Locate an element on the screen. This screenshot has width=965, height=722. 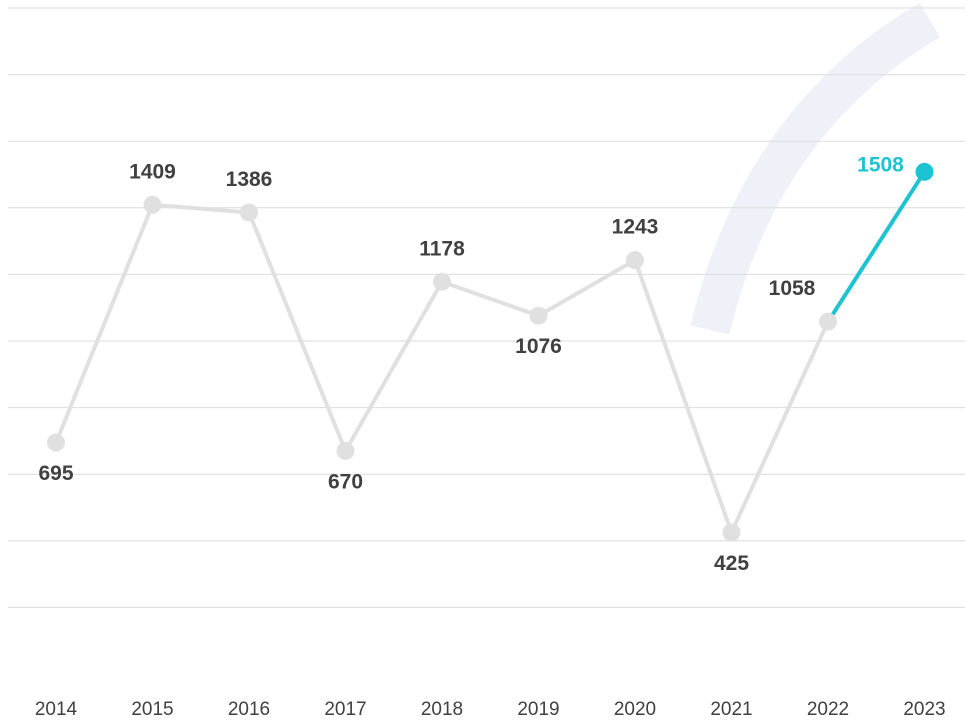
data-label: 670 is located at coordinates (345, 481).